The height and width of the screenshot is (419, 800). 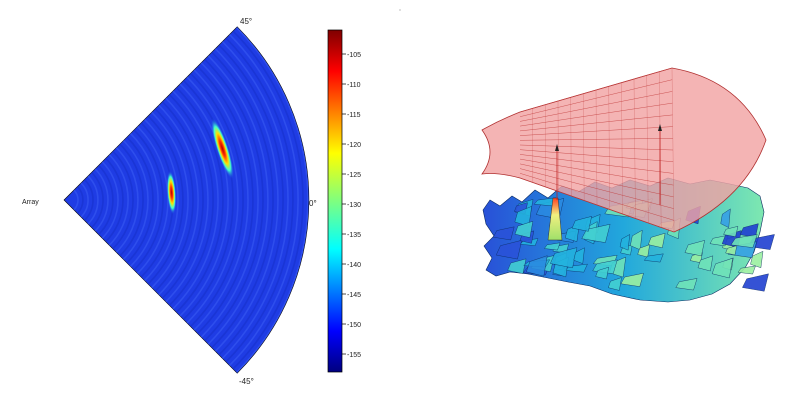 I want to click on colorbar-tick-label: -130, so click(x=354, y=205).